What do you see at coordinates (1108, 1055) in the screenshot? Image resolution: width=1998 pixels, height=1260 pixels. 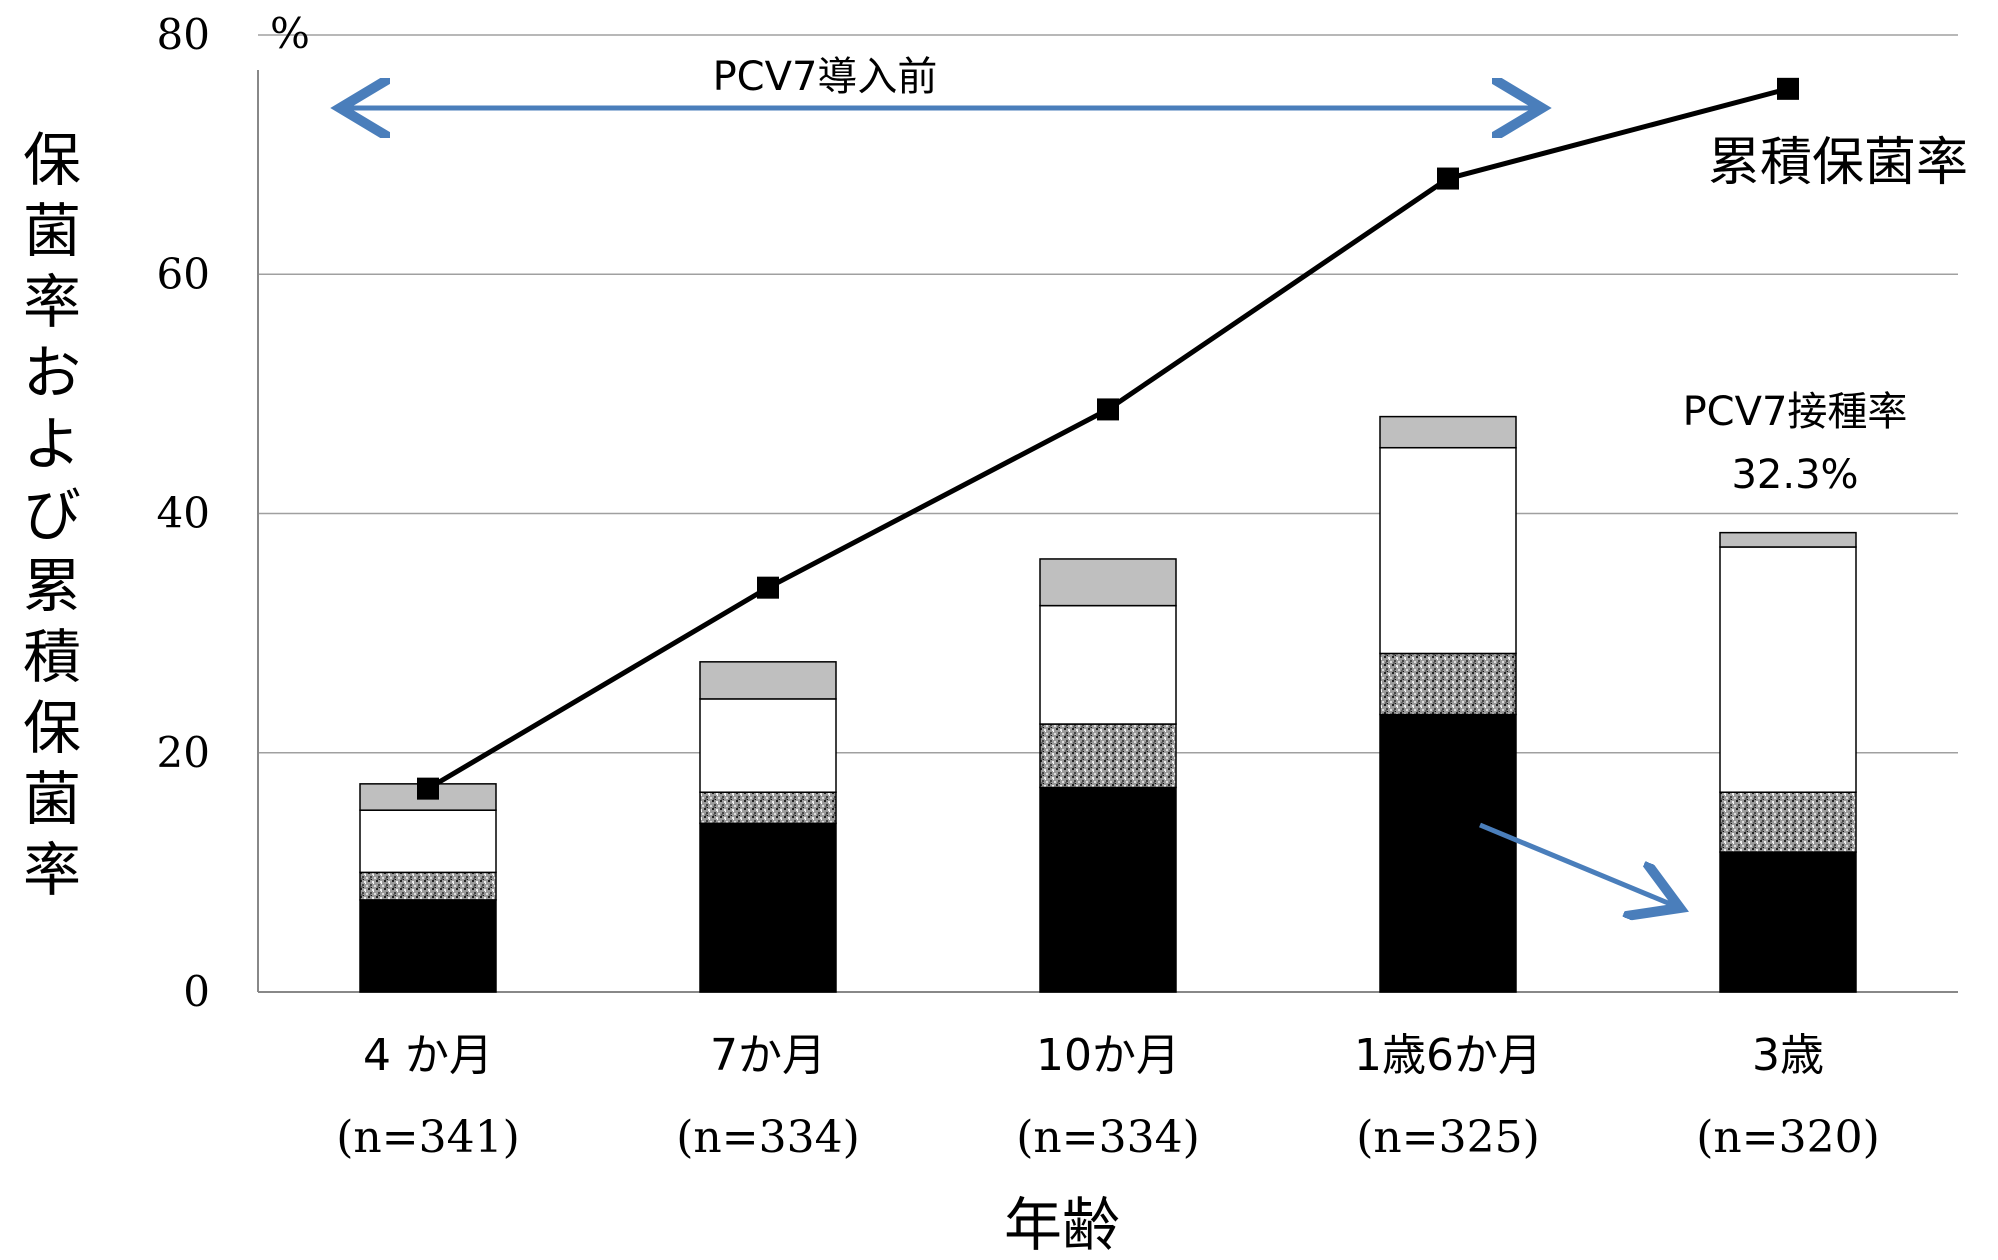 I see `x-tick-label: 10か月` at bounding box center [1108, 1055].